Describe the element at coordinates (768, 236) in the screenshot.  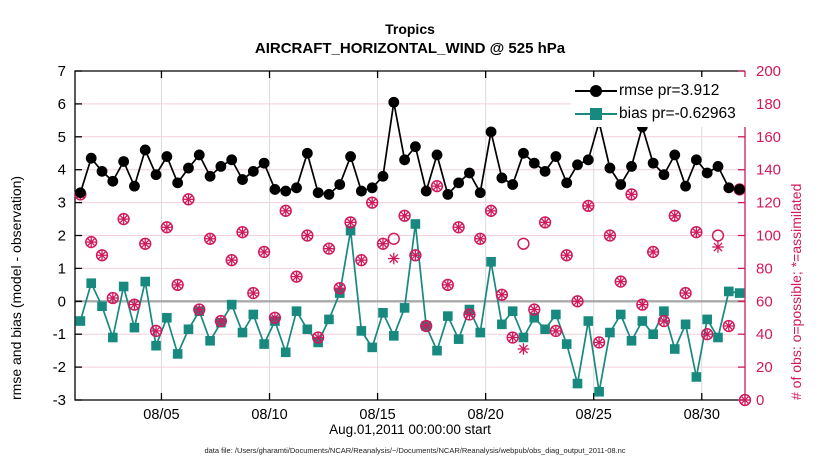
I see `right-tick-label: 100` at that location.